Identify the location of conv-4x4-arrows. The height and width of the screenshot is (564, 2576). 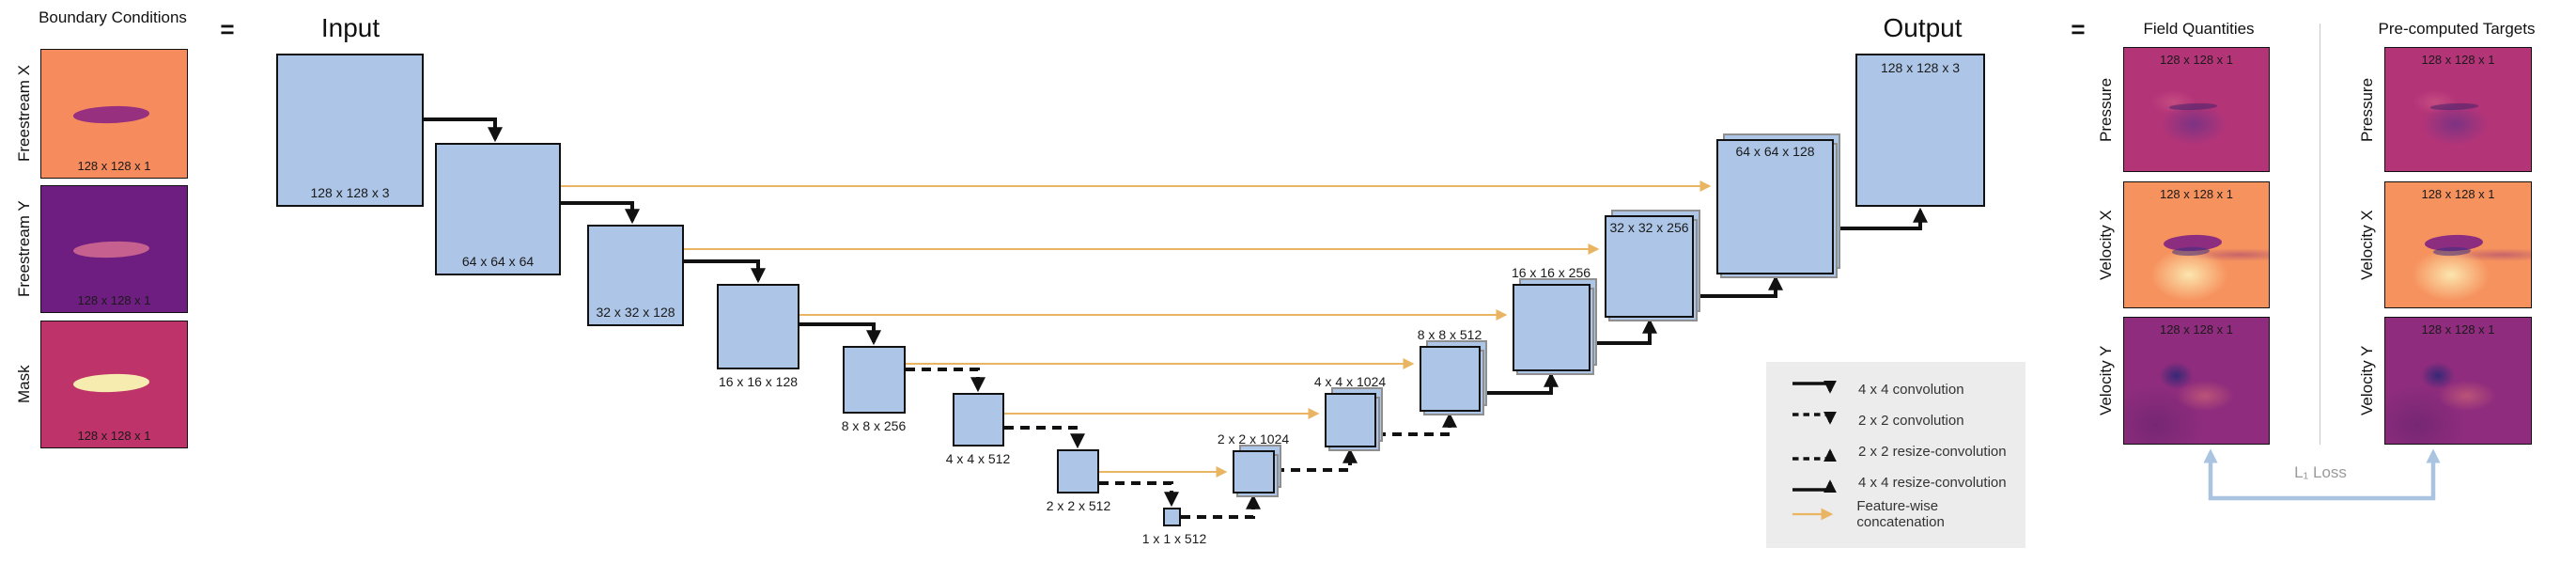
(652, 232).